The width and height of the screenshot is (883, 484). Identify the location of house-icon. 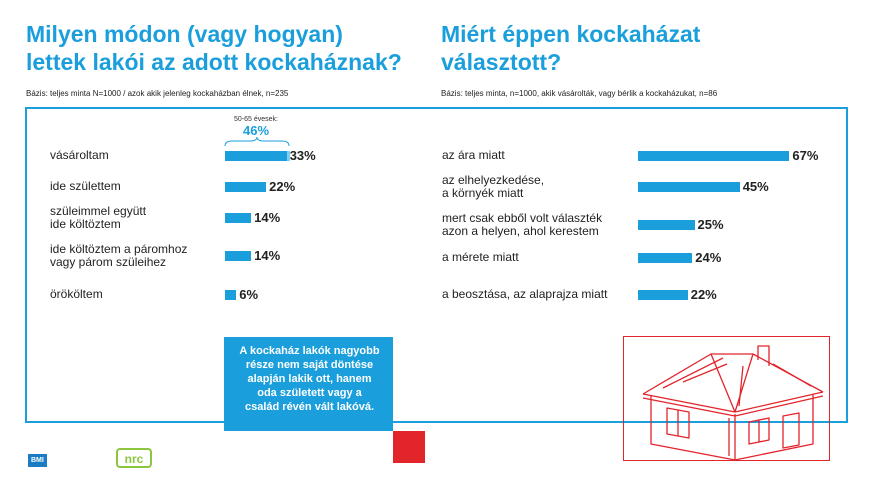
(733, 403).